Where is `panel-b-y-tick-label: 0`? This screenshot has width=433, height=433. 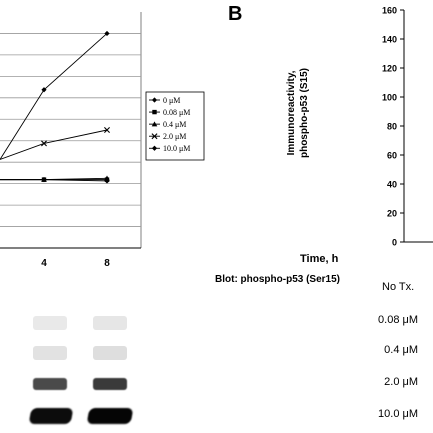
panel-b-y-tick-label: 0 is located at coordinates (394, 243).